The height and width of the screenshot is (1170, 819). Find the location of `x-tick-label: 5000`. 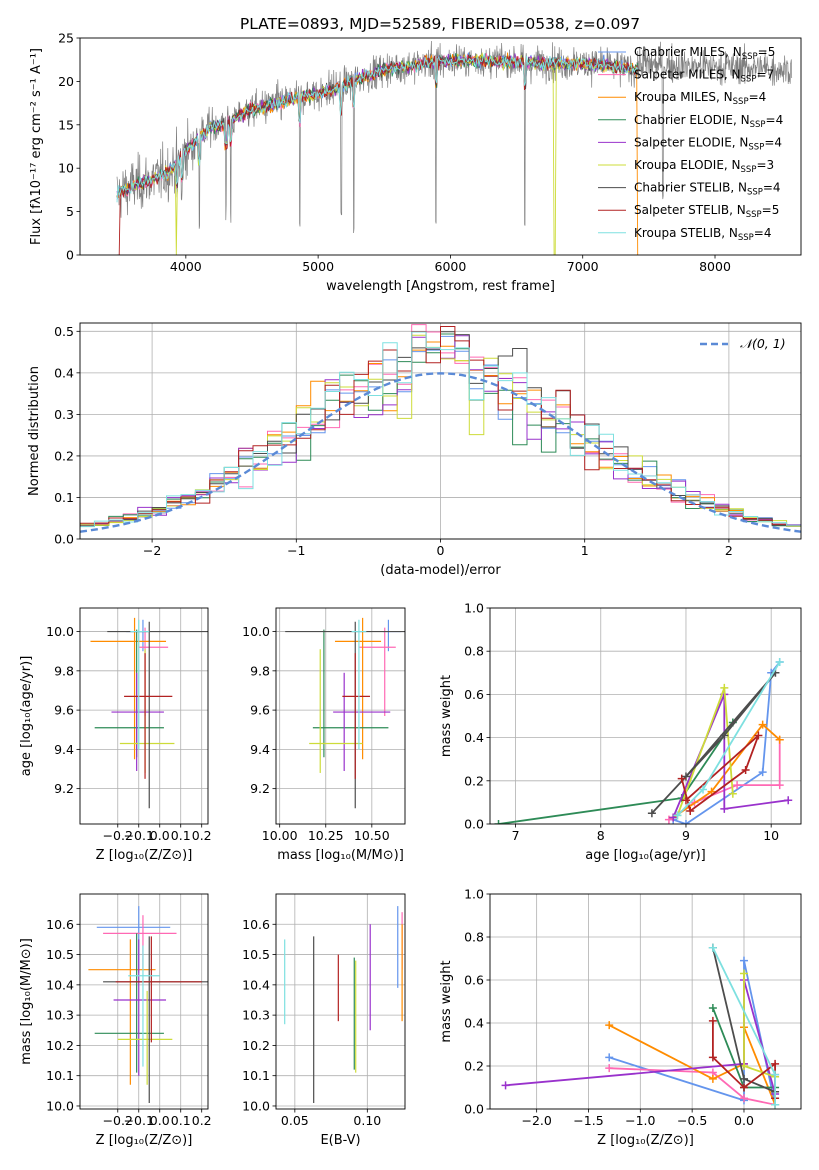

x-tick-label: 5000 is located at coordinates (318, 266).